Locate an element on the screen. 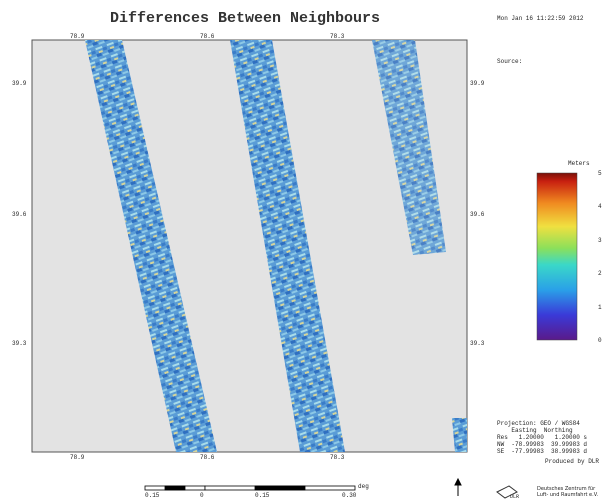  logo-name: DLR is located at coordinates (515, 497).